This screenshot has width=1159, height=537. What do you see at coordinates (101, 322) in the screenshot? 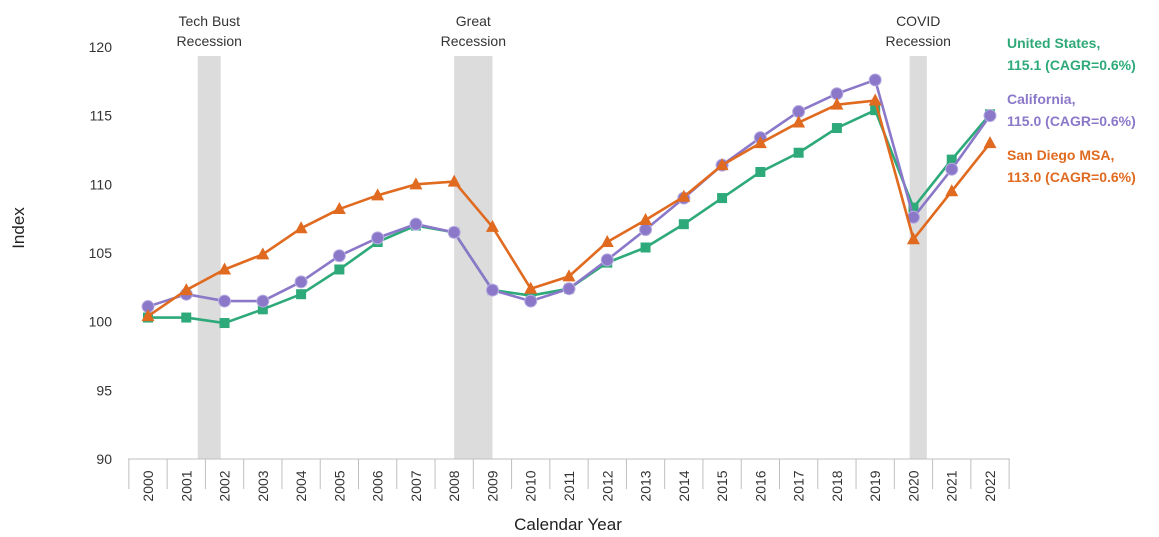
I see `y-tick-label: 100` at bounding box center [101, 322].